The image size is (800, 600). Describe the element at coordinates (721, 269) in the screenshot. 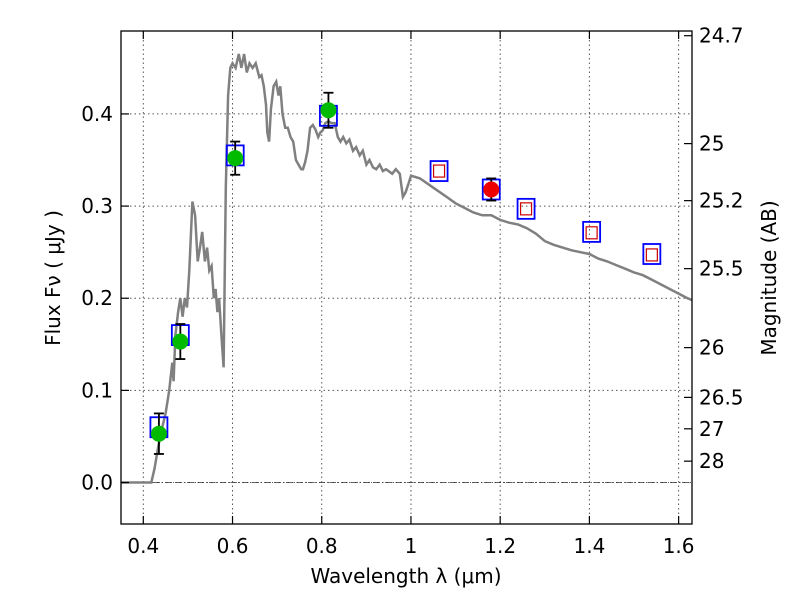

I see `right-tick-label: 25.5` at that location.